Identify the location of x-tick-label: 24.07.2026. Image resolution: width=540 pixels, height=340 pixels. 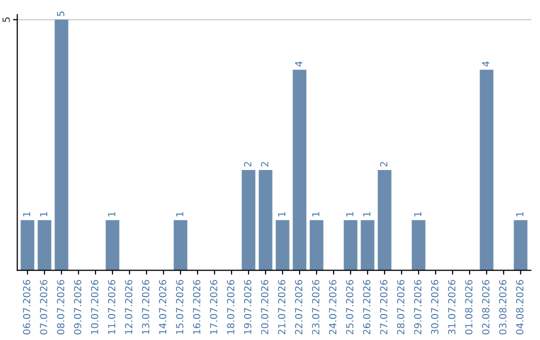
(332, 307).